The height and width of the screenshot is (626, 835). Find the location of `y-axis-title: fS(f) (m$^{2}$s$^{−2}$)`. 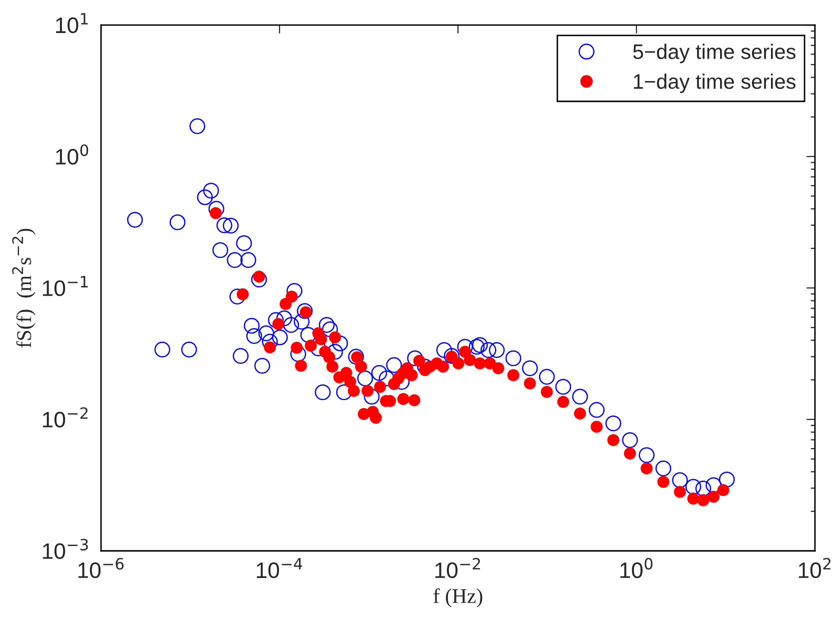

y-axis-title: fS(f) (m$^{2}$s$^{−2}$) is located at coordinates (24, 288).